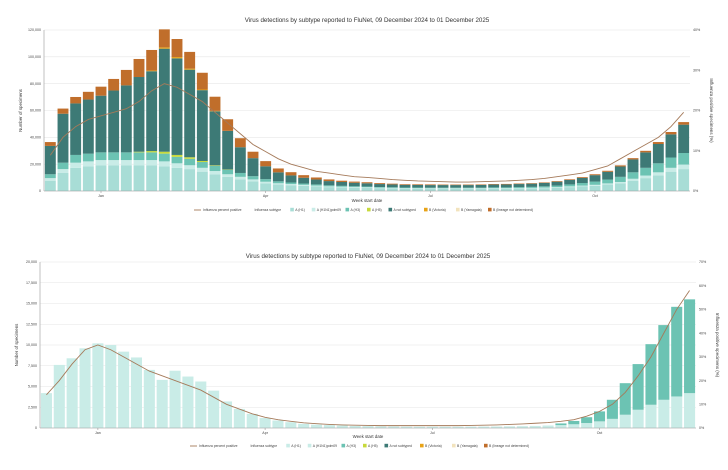 This screenshot has width=728, height=470. I want to click on y-tick-label: 12,500, so click(31, 324).